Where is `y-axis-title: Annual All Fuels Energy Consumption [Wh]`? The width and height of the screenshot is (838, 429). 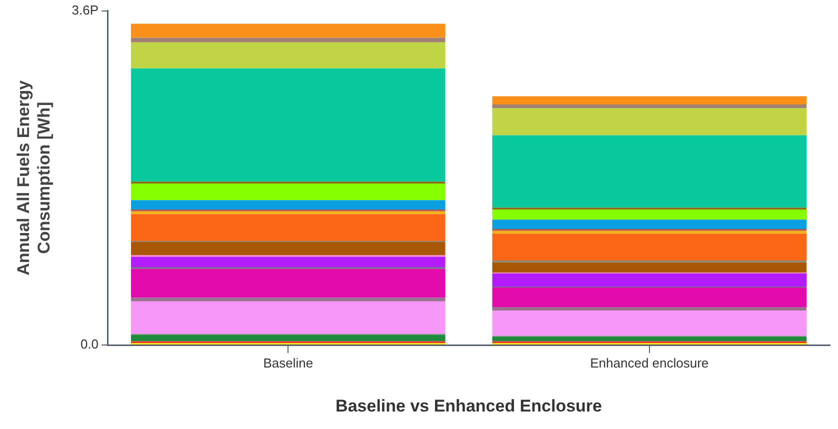
y-axis-title: Annual All Fuels Energy Consumption [Wh] is located at coordinates (34, 178).